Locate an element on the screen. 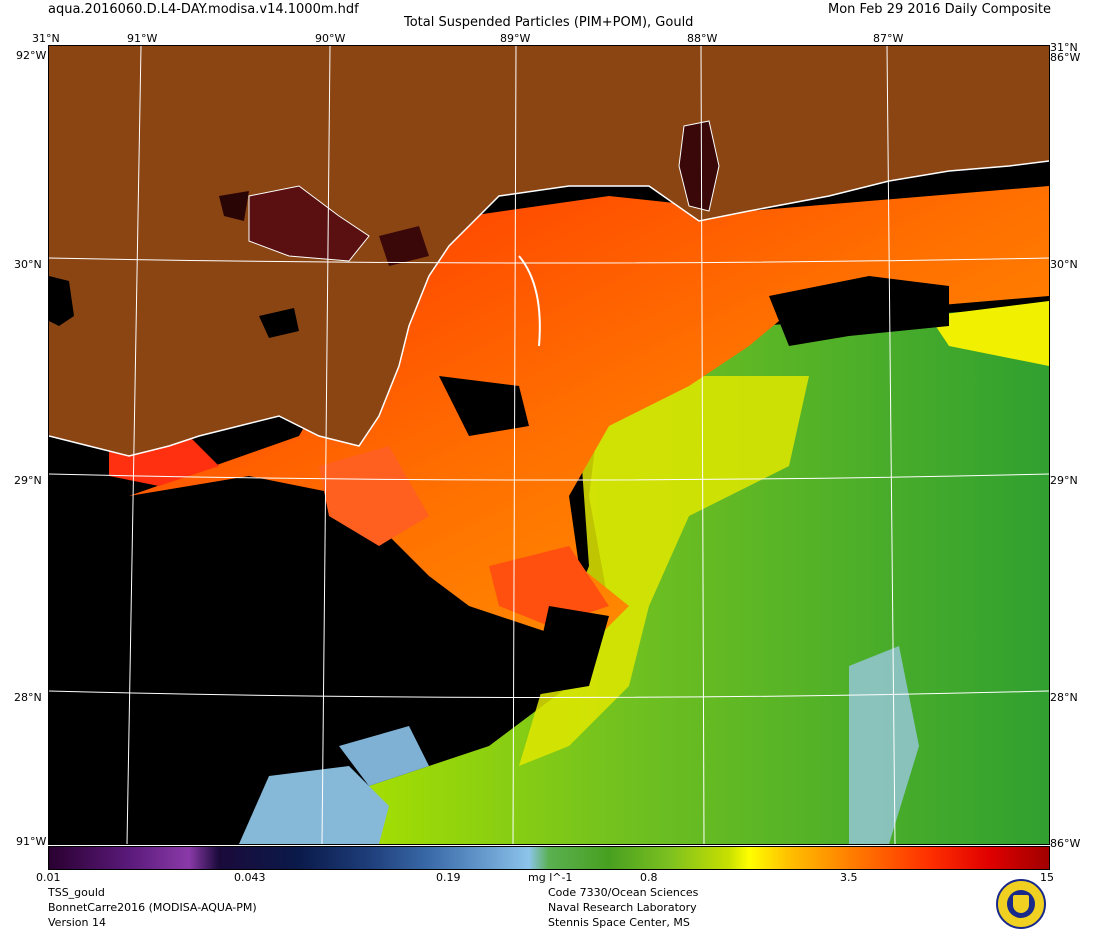  org-code: Code 7330/Ocean Sciences is located at coordinates (623, 892).